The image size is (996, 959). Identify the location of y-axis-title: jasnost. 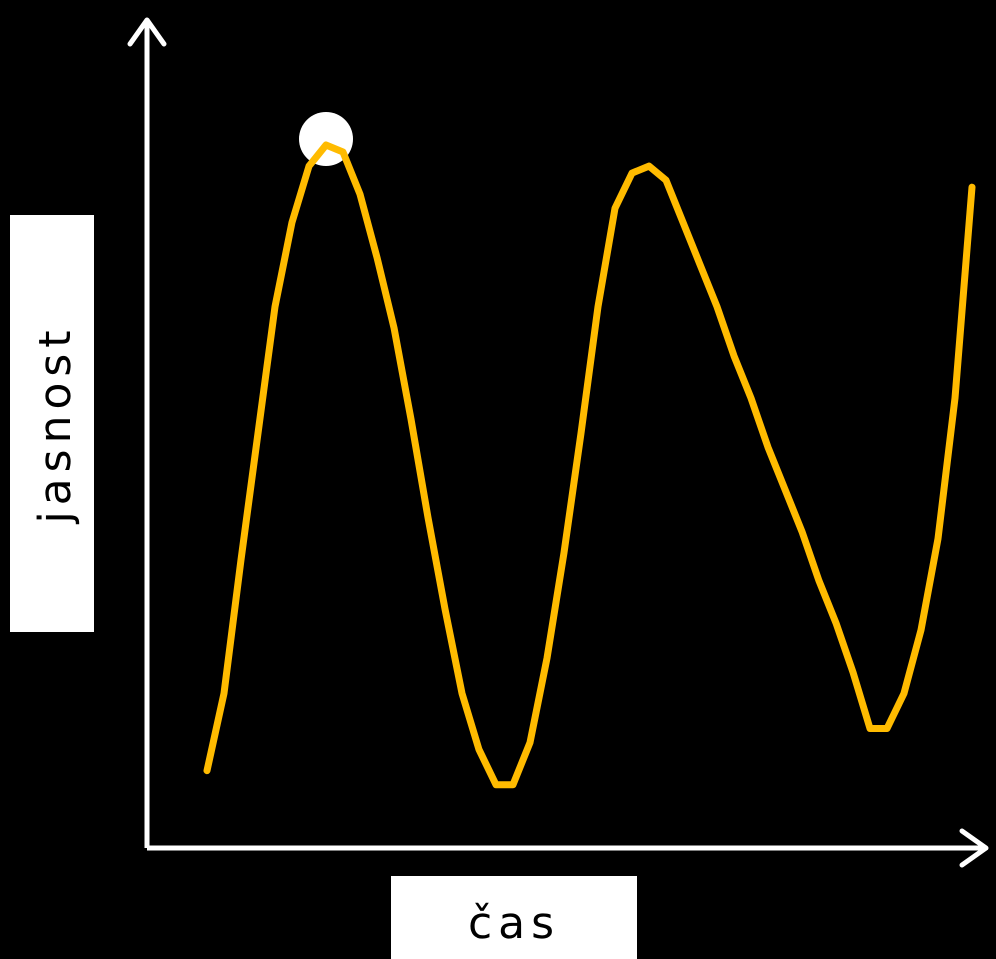
(55, 424).